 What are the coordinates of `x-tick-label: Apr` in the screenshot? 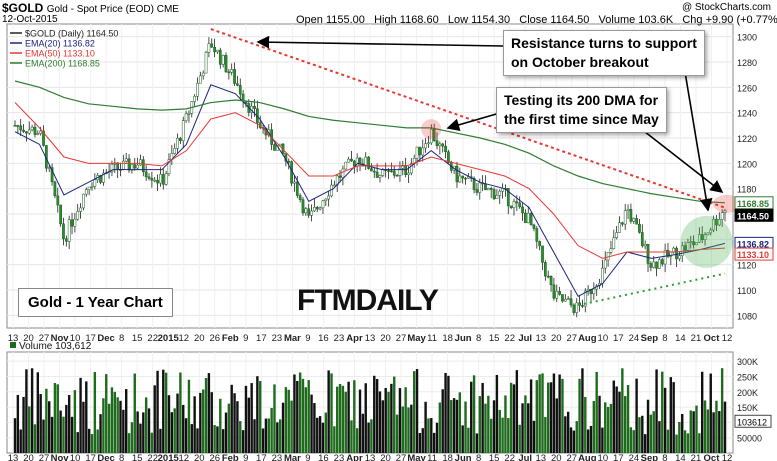 It's located at (354, 338).